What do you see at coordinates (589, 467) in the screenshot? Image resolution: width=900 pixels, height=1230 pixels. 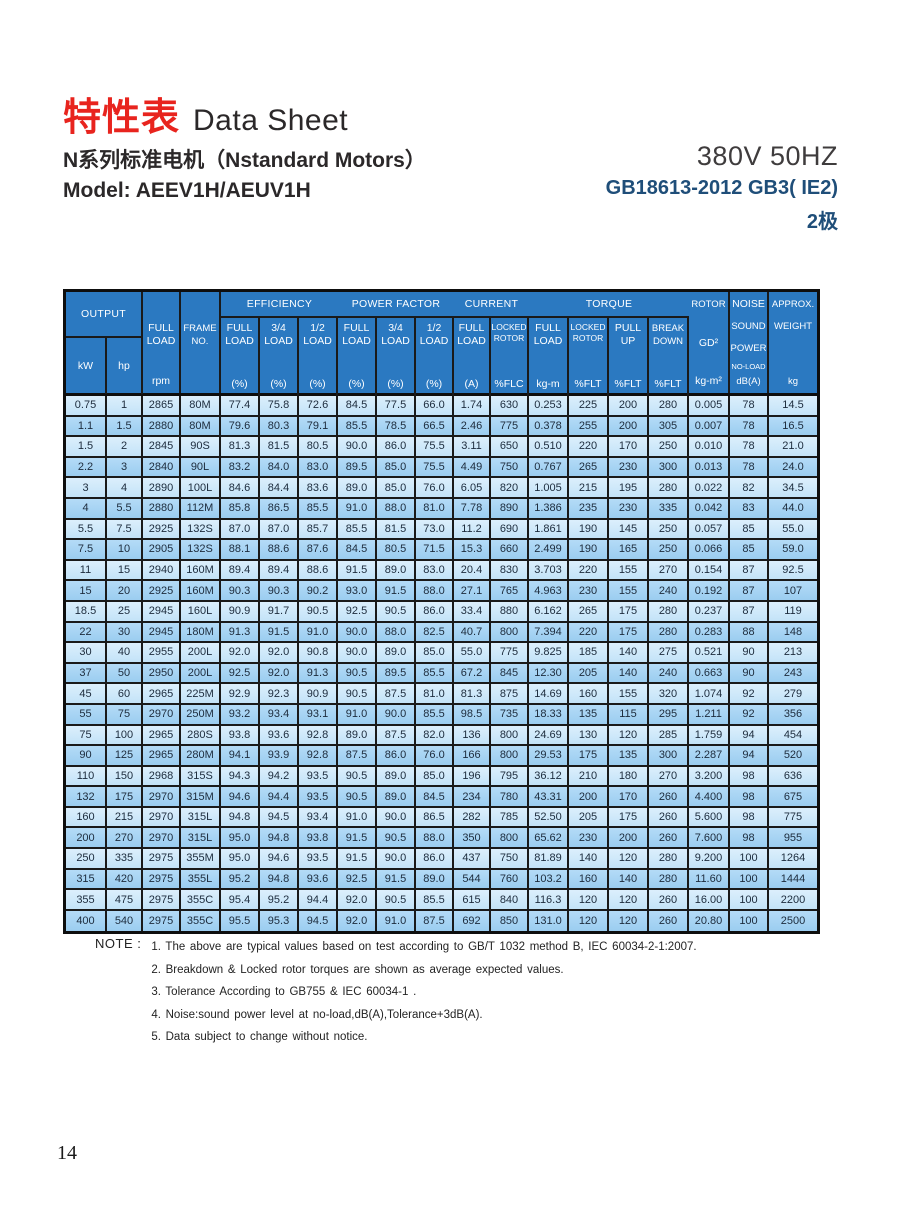 I see `table-cell: 265` at bounding box center [589, 467].